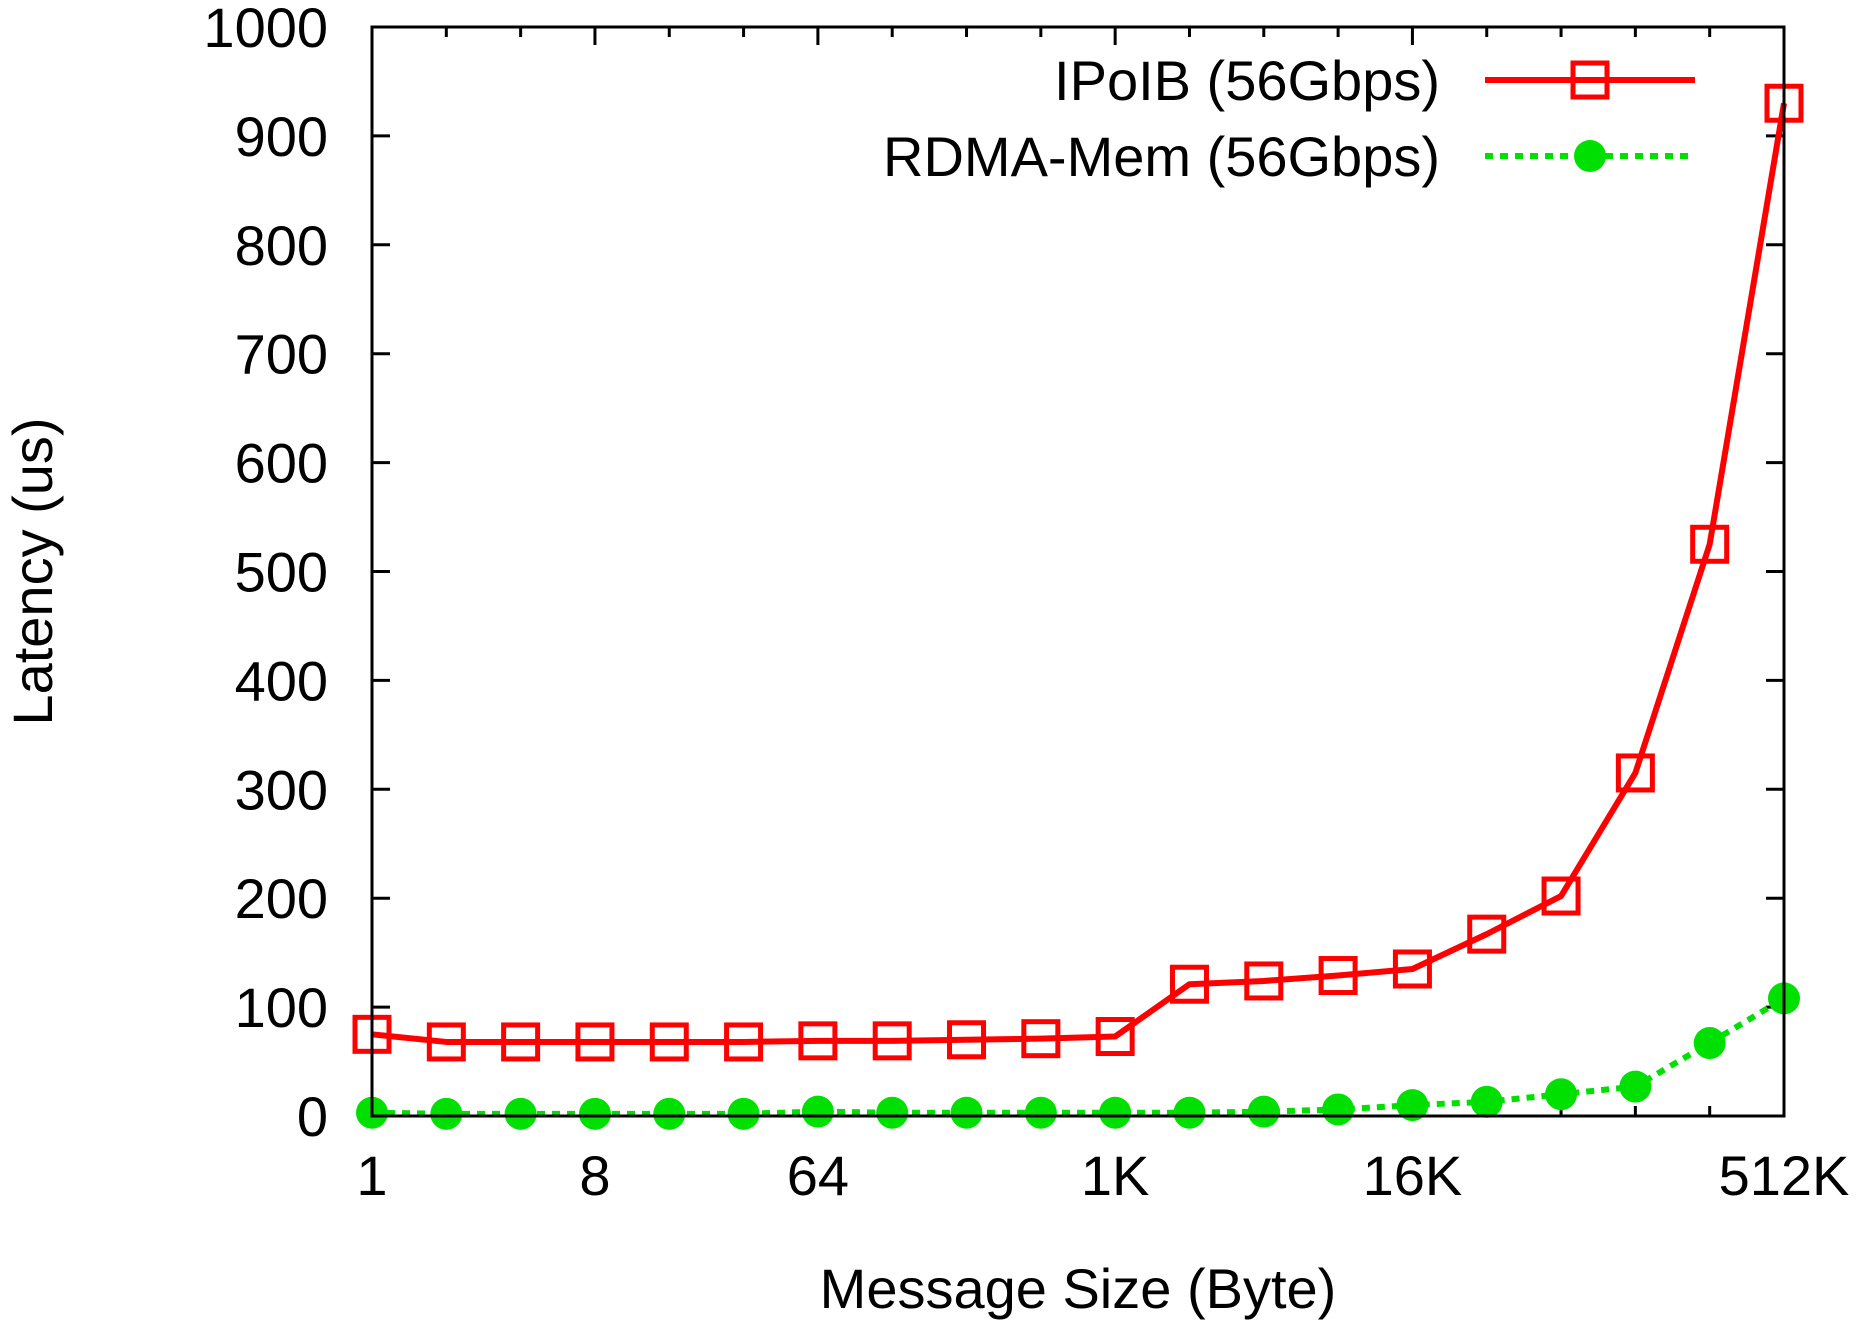 This screenshot has height=1339, width=1864. I want to click on x-tick-label: 512K, so click(1784, 1175).